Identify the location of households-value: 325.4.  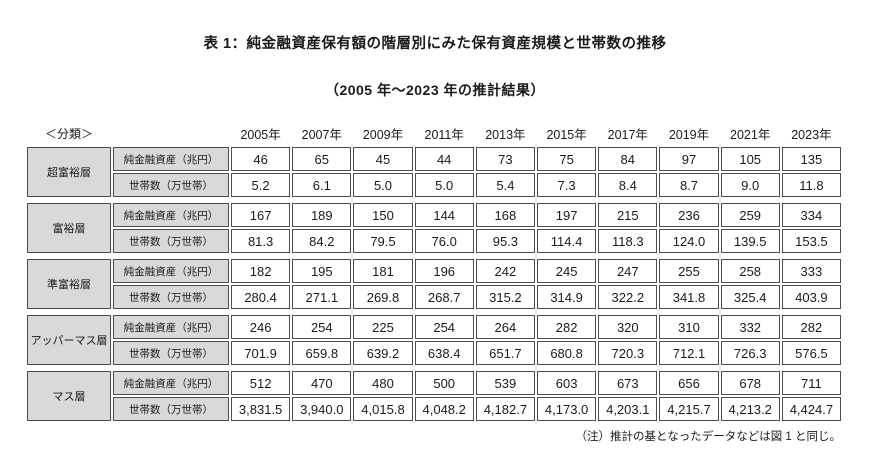
(750, 297).